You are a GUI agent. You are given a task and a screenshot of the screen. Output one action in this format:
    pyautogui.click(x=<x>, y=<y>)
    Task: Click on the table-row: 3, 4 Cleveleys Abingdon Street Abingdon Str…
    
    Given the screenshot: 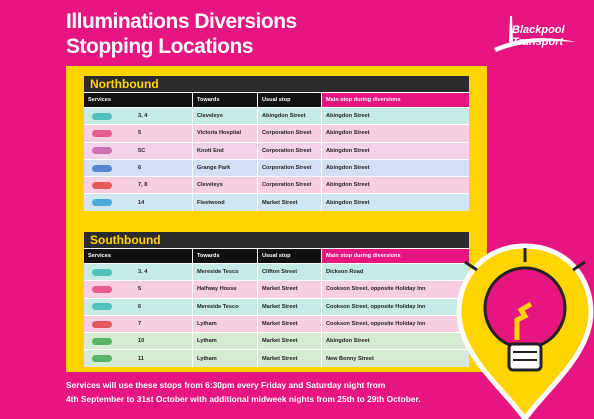 What is the action you would take?
    pyautogui.click(x=276, y=116)
    